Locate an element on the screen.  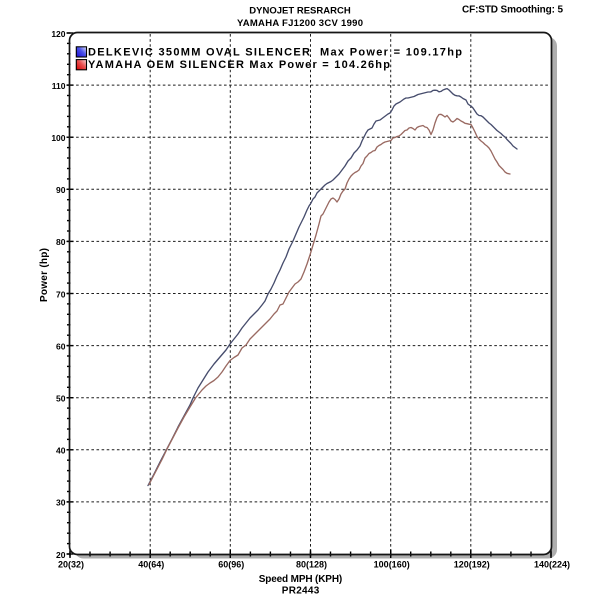
svg-text: Power (hp) is located at coordinates (44, 275).